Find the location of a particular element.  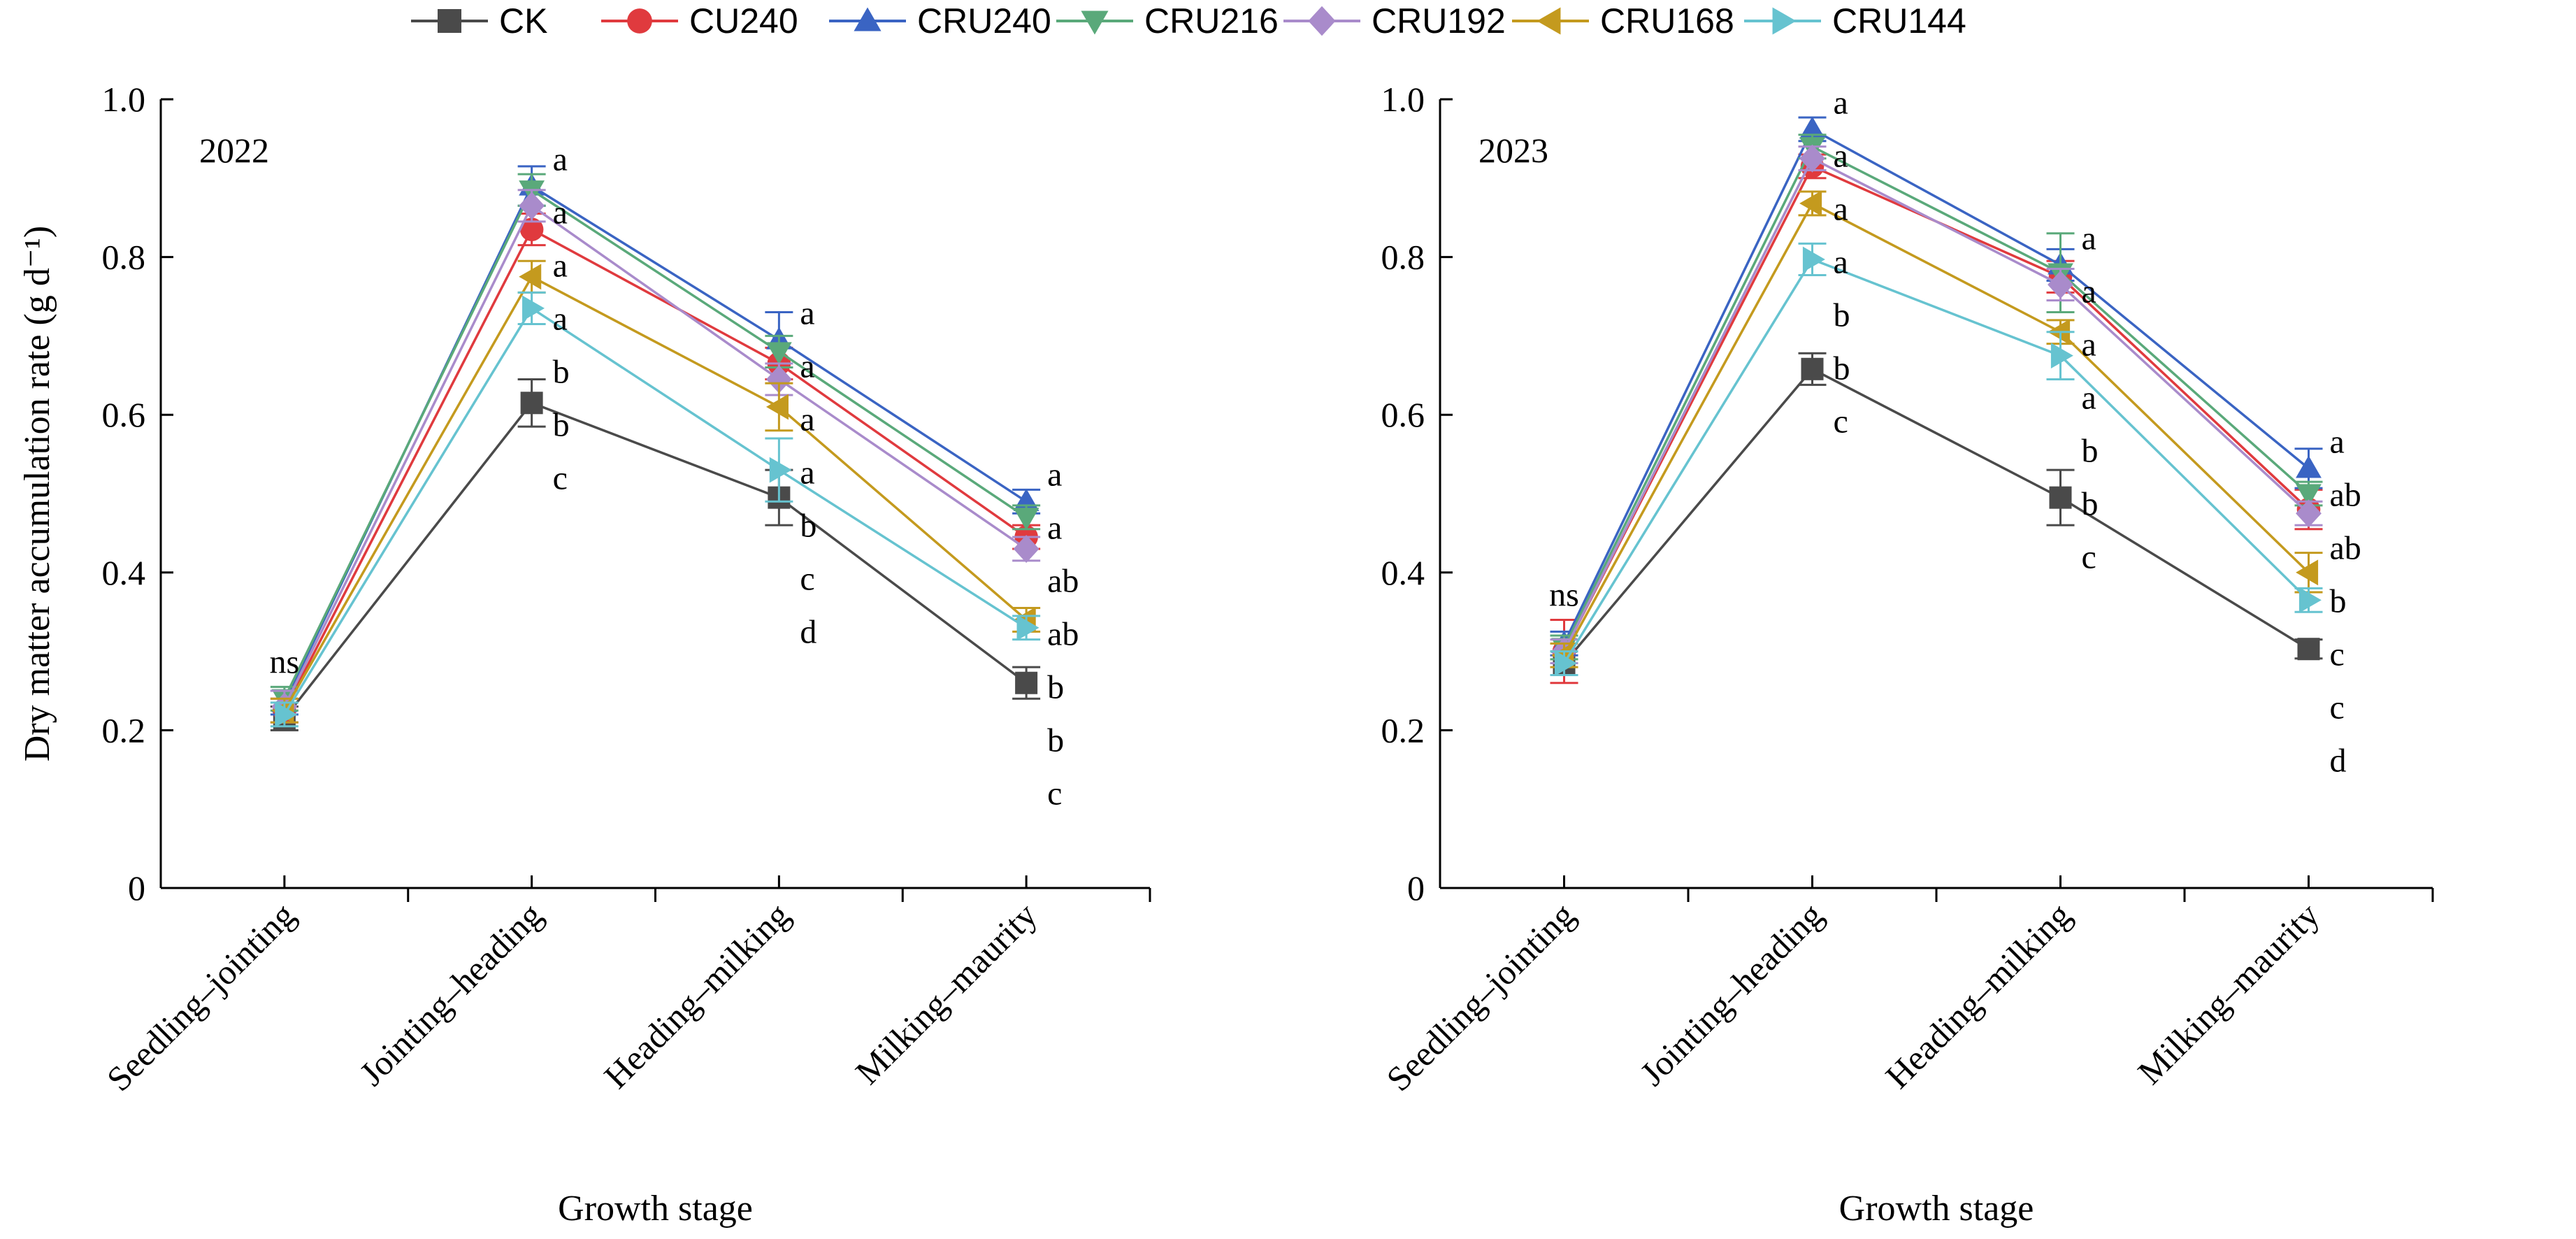

year-label: 2022 is located at coordinates (234, 150).